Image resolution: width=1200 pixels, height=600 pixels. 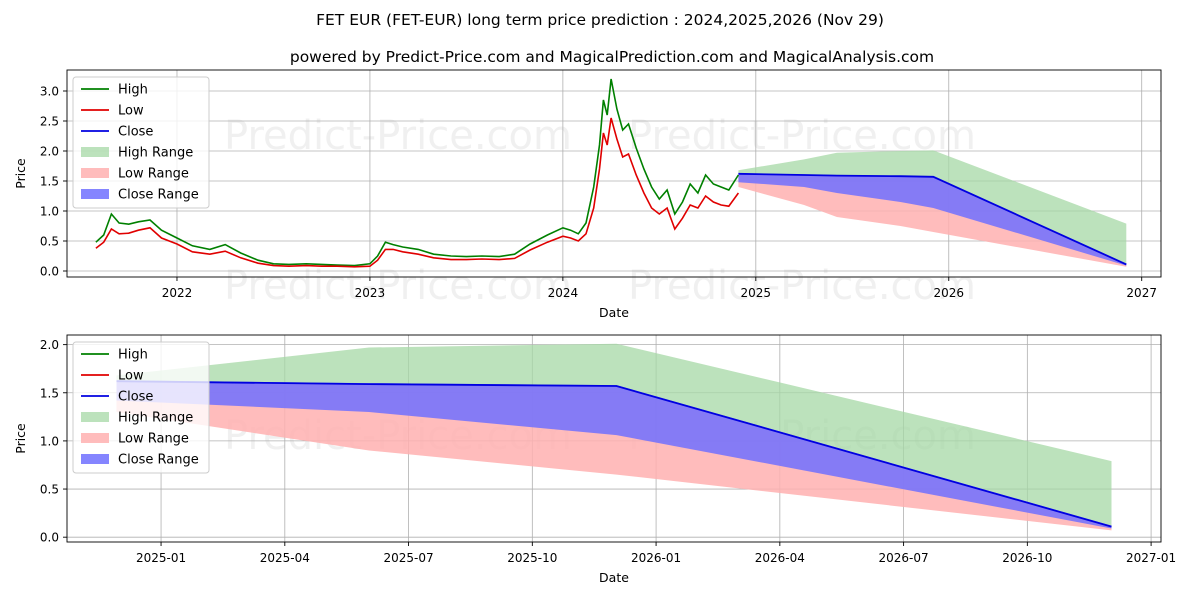 What do you see at coordinates (532, 558) in the screenshot?
I see `x-tick-label: 2025-10` at bounding box center [532, 558].